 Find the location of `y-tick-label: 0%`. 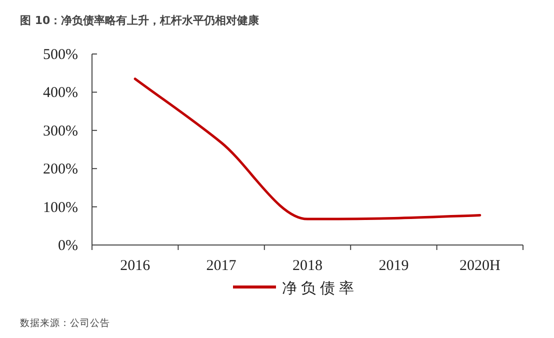

y-tick-label: 0% is located at coordinates (68, 246).